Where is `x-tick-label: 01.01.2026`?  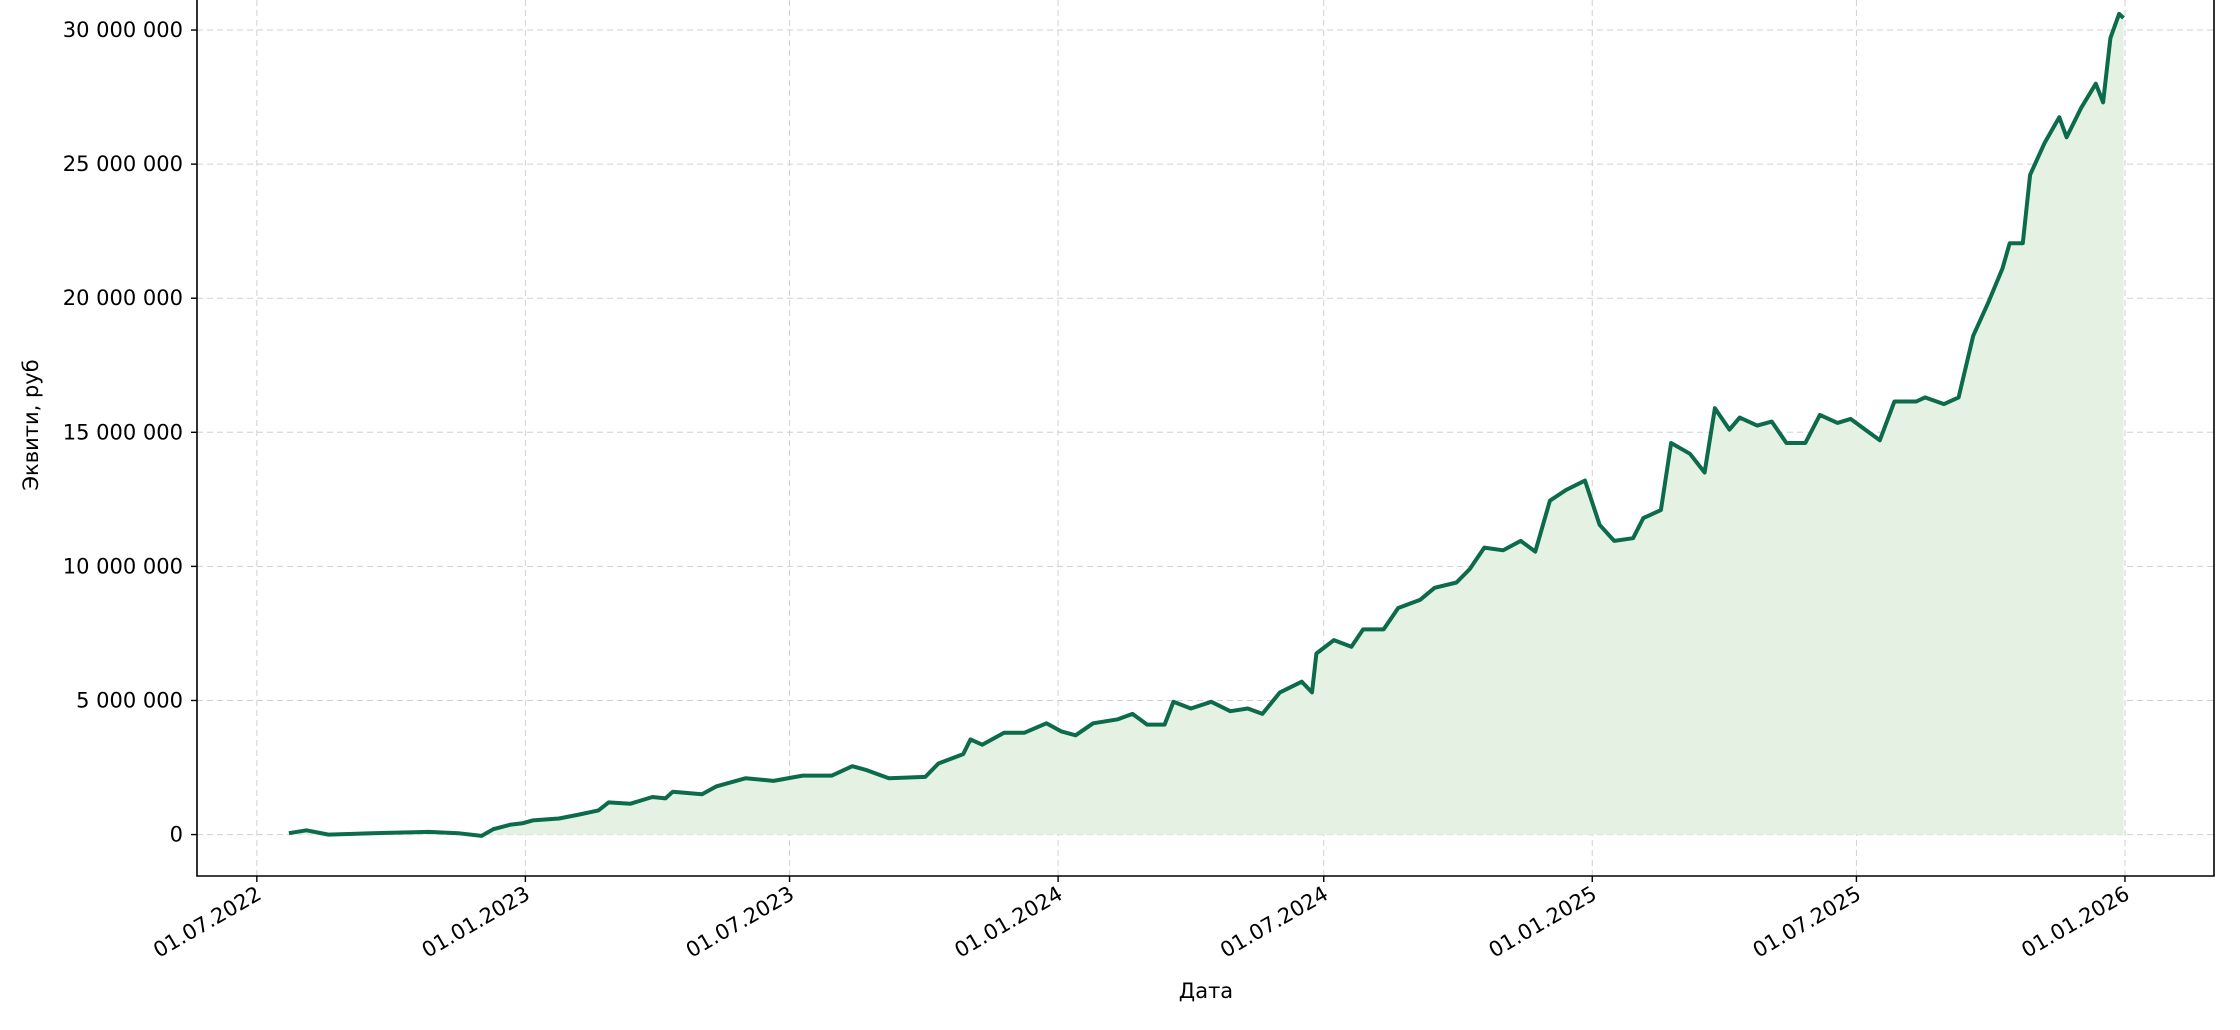
x-tick-label: 01.01.2026 is located at coordinates (2075, 922).